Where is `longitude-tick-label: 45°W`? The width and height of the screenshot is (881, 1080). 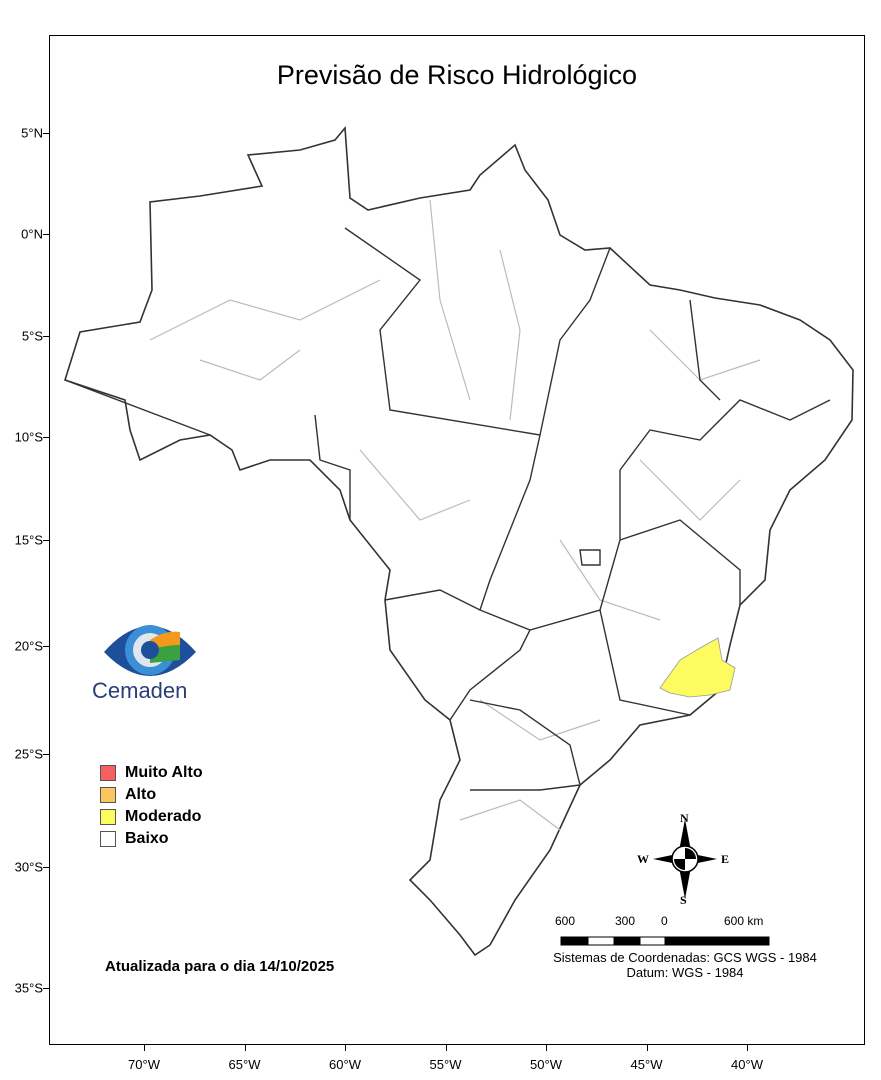 longitude-tick-label: 45°W is located at coordinates (646, 1064).